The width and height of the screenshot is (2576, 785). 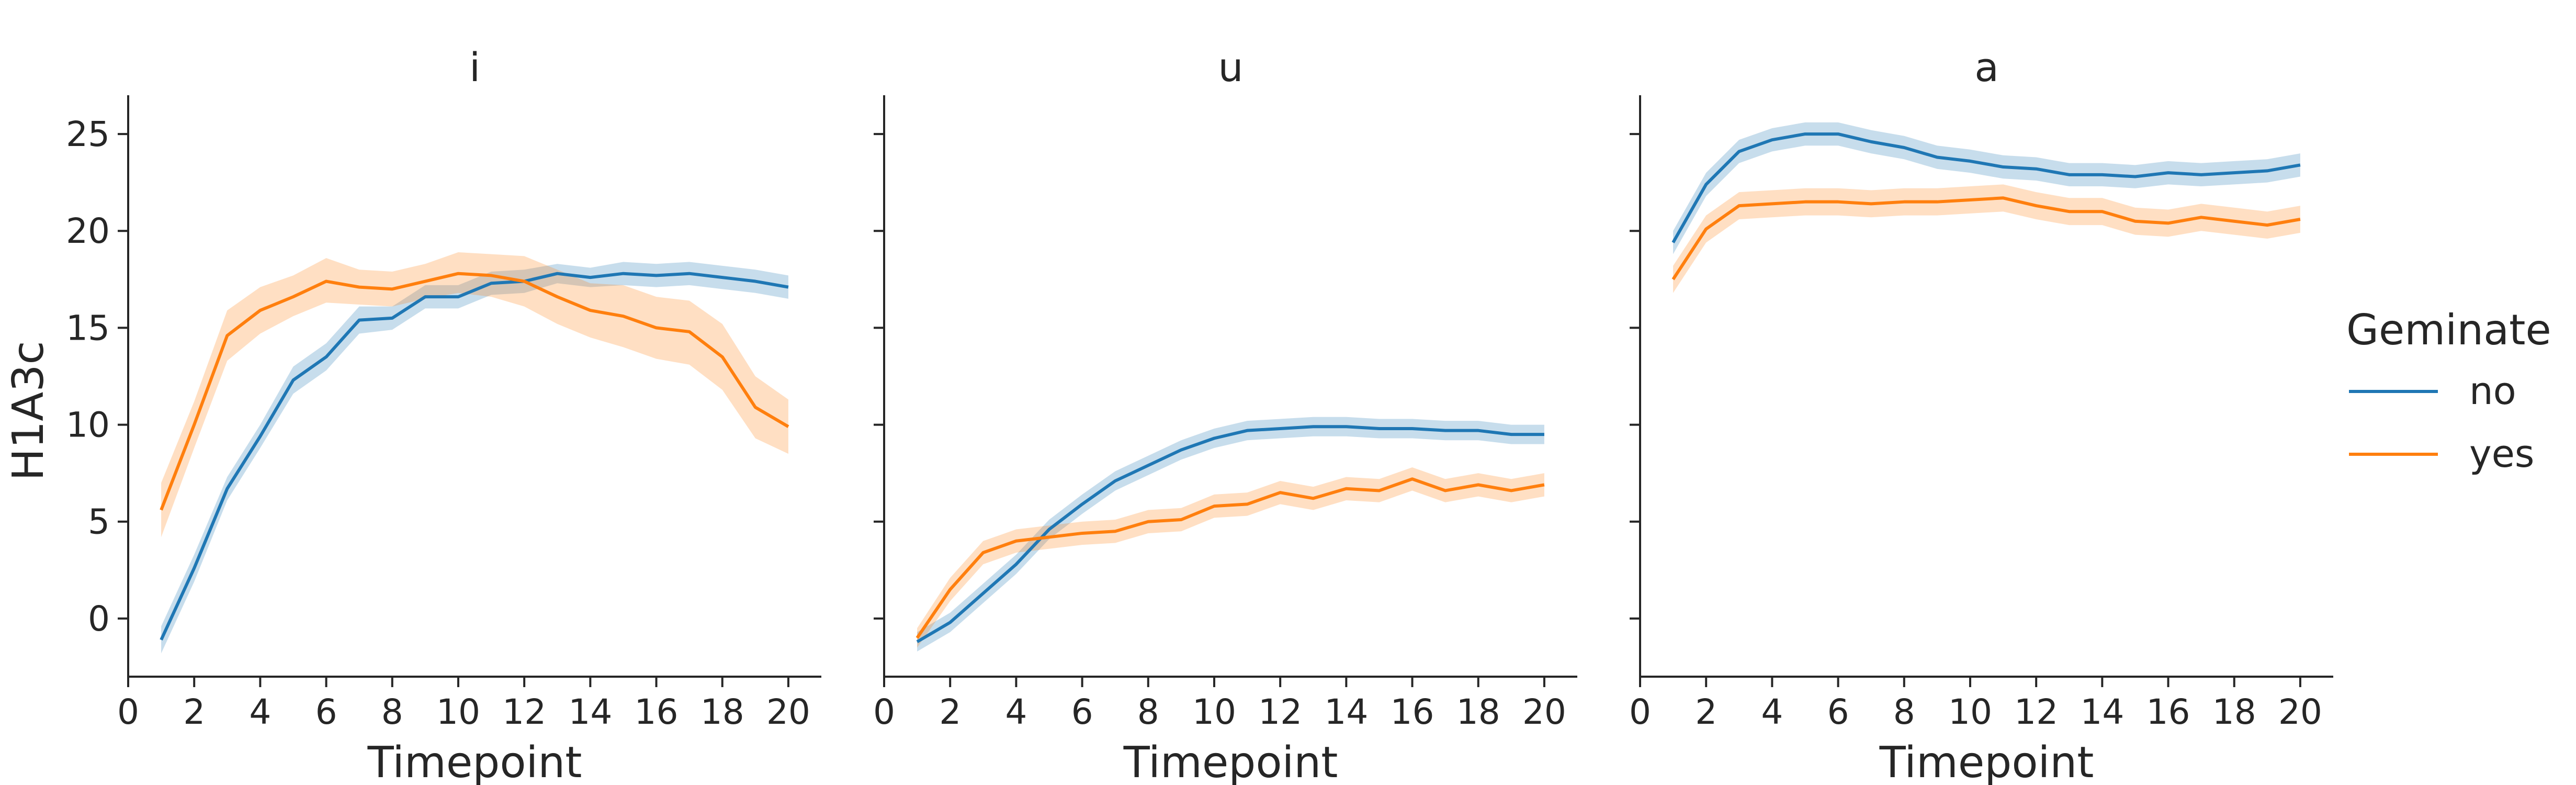 I want to click on y-tick-label: 5, so click(x=99, y=522).